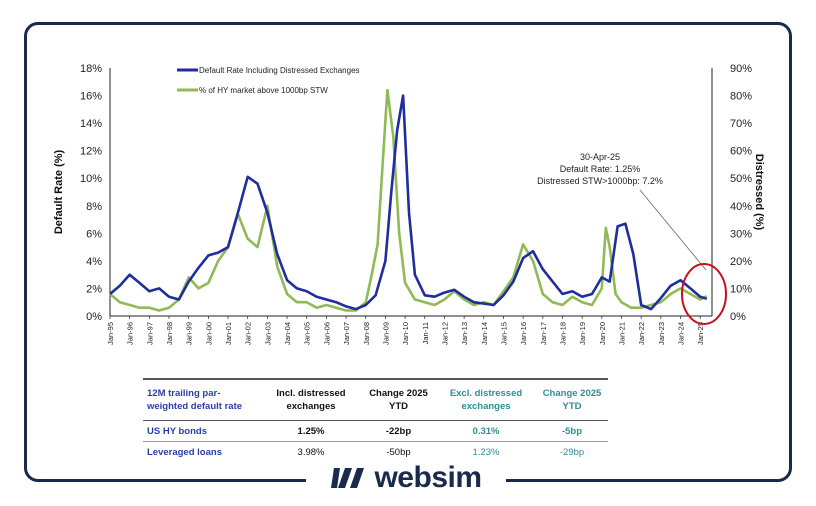 Image resolution: width=816 pixels, height=506 pixels. What do you see at coordinates (428, 477) in the screenshot?
I see `websim-logo-text: websim` at bounding box center [428, 477].